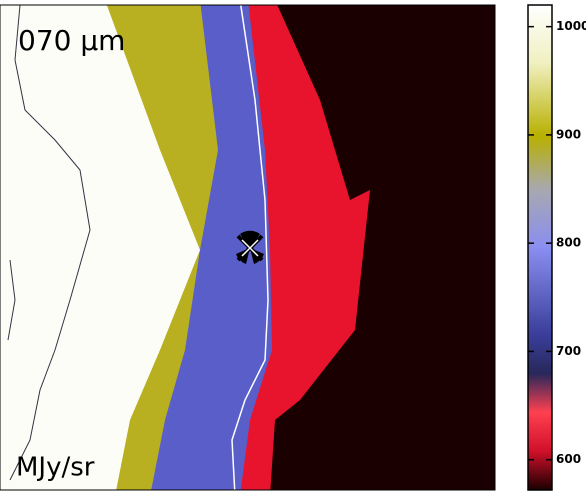 The image size is (586, 500). I want to click on marker, so click(250, 247).